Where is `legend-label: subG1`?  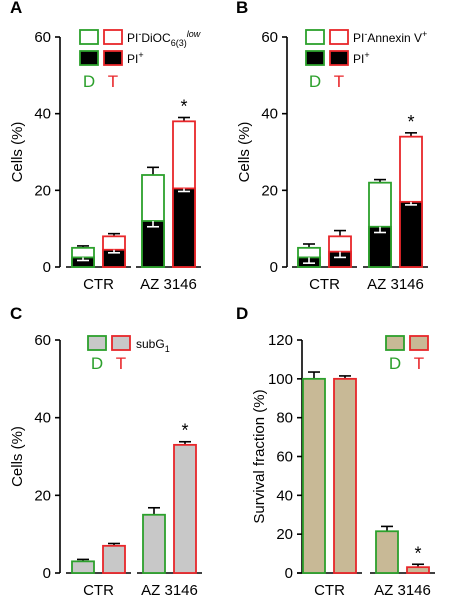
legend-label: subG1 is located at coordinates (153, 345).